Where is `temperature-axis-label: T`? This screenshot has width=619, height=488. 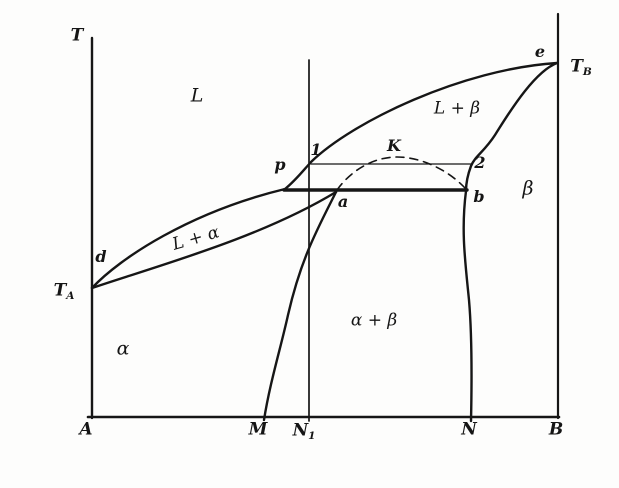
temperature-axis-label: T is located at coordinates (77, 35).